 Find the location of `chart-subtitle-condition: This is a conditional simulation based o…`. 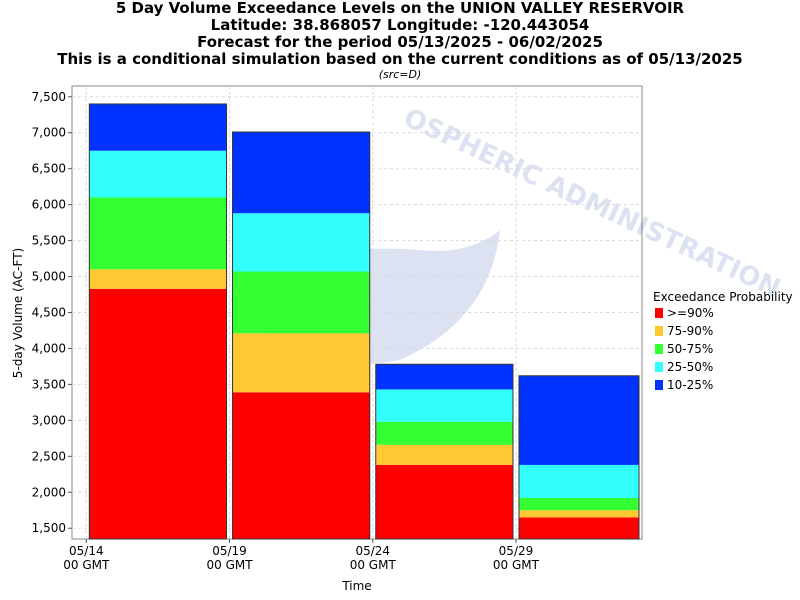

chart-subtitle-condition: This is a conditional simulation based o… is located at coordinates (400, 59).